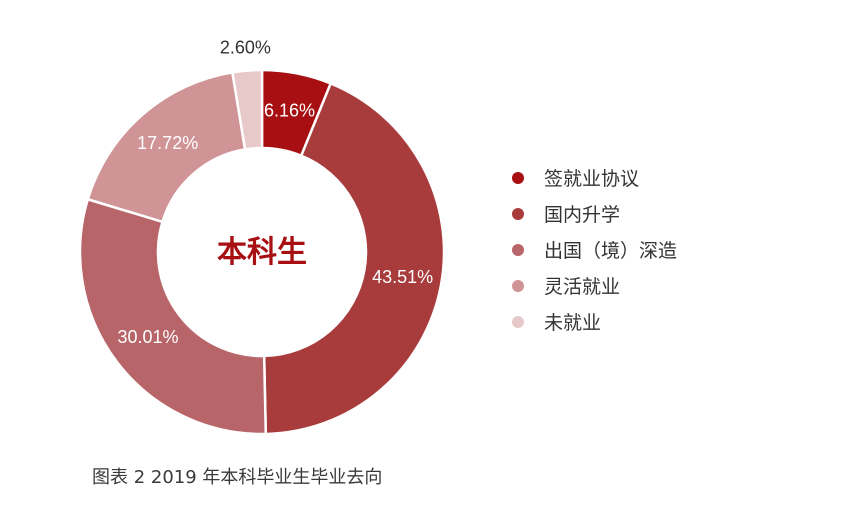  Describe the element at coordinates (611, 251) in the screenshot. I see `legend-label: 出国（境）深造` at that location.